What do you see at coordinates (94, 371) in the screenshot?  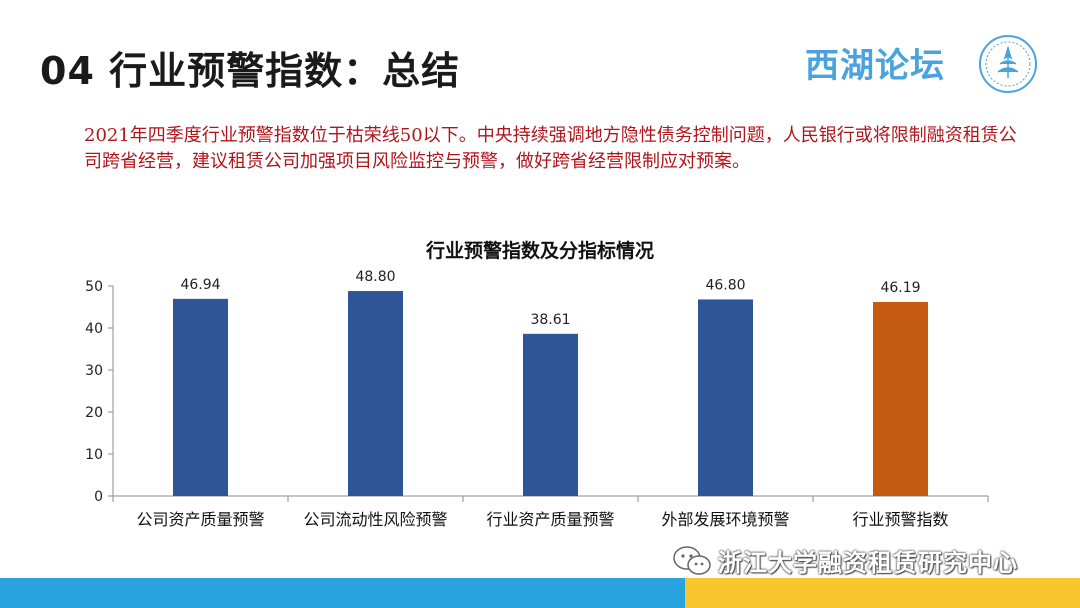 I see `y-tick-label: 30` at bounding box center [94, 371].